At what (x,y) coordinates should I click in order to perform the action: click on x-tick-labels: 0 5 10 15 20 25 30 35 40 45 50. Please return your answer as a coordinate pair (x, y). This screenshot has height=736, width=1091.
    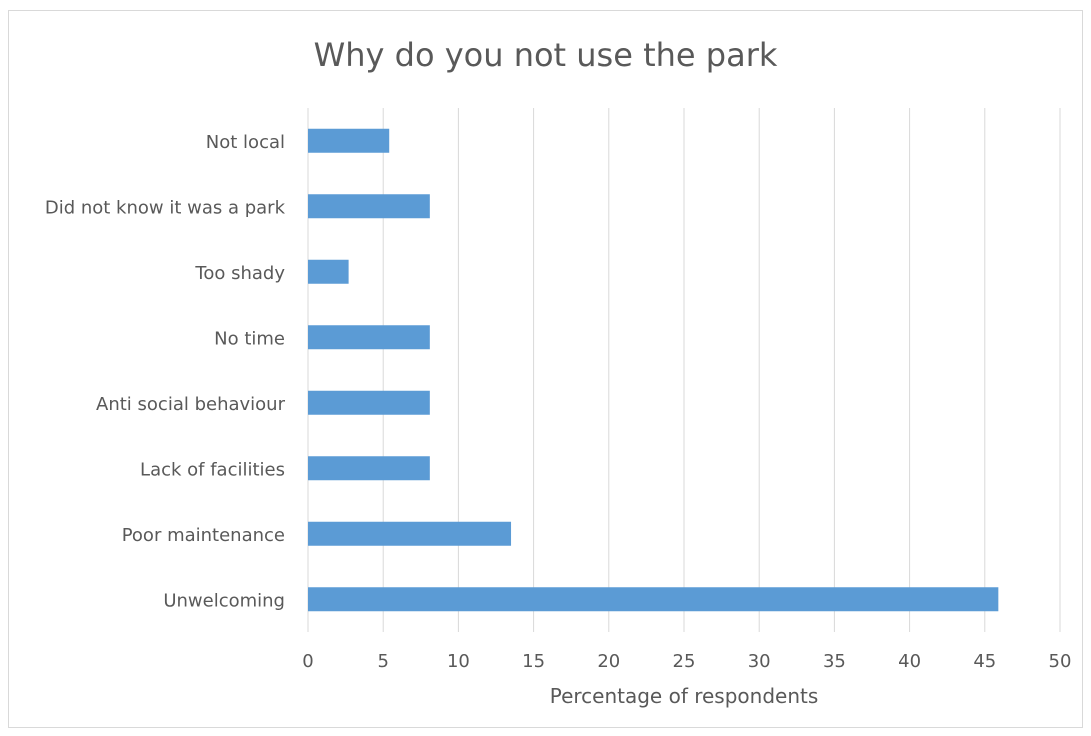
    Looking at the image, I should click on (686, 661).